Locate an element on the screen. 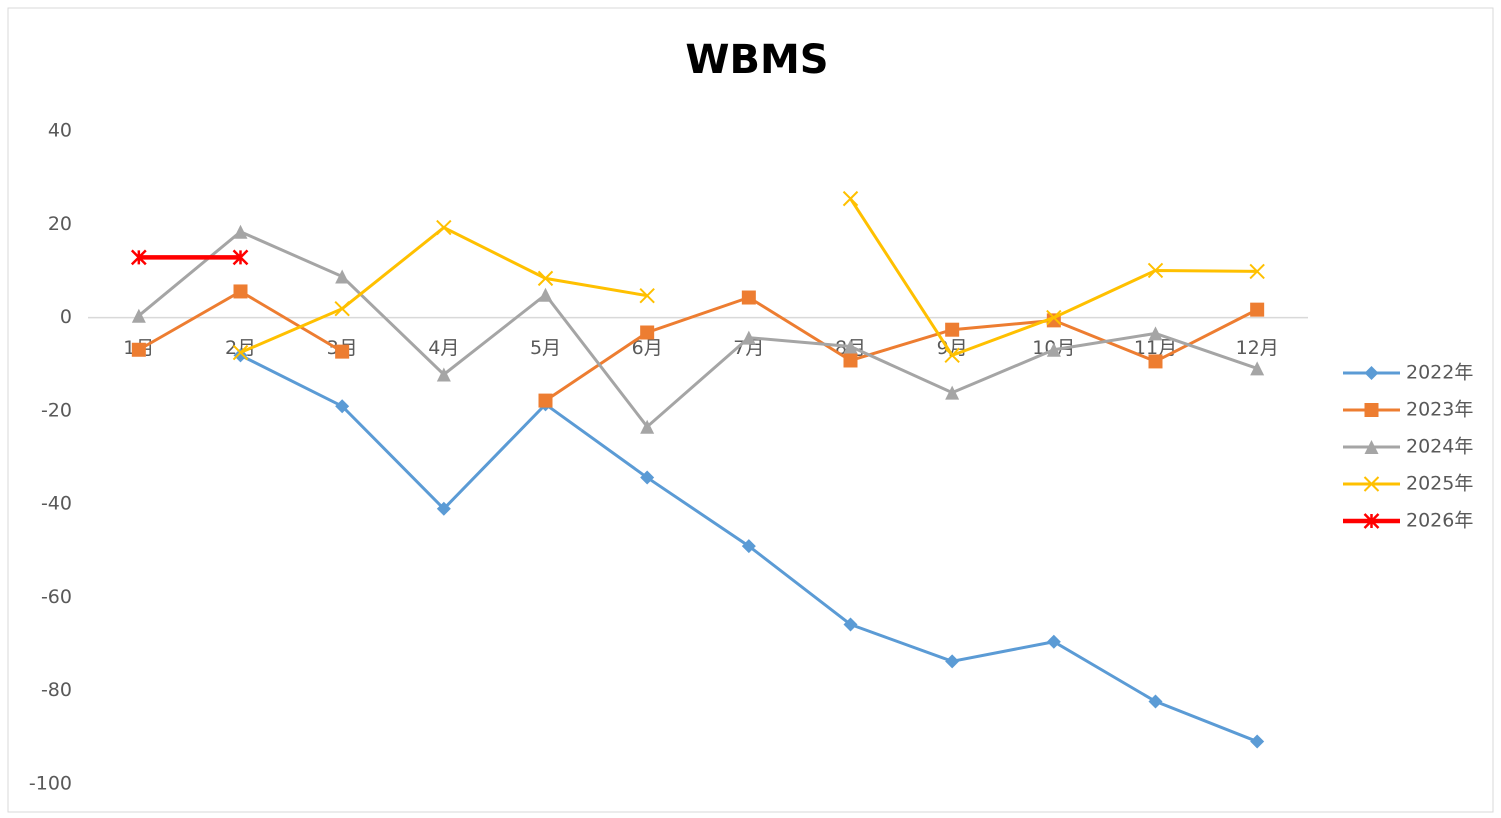  legend-label: 2026年 is located at coordinates (1439, 521).